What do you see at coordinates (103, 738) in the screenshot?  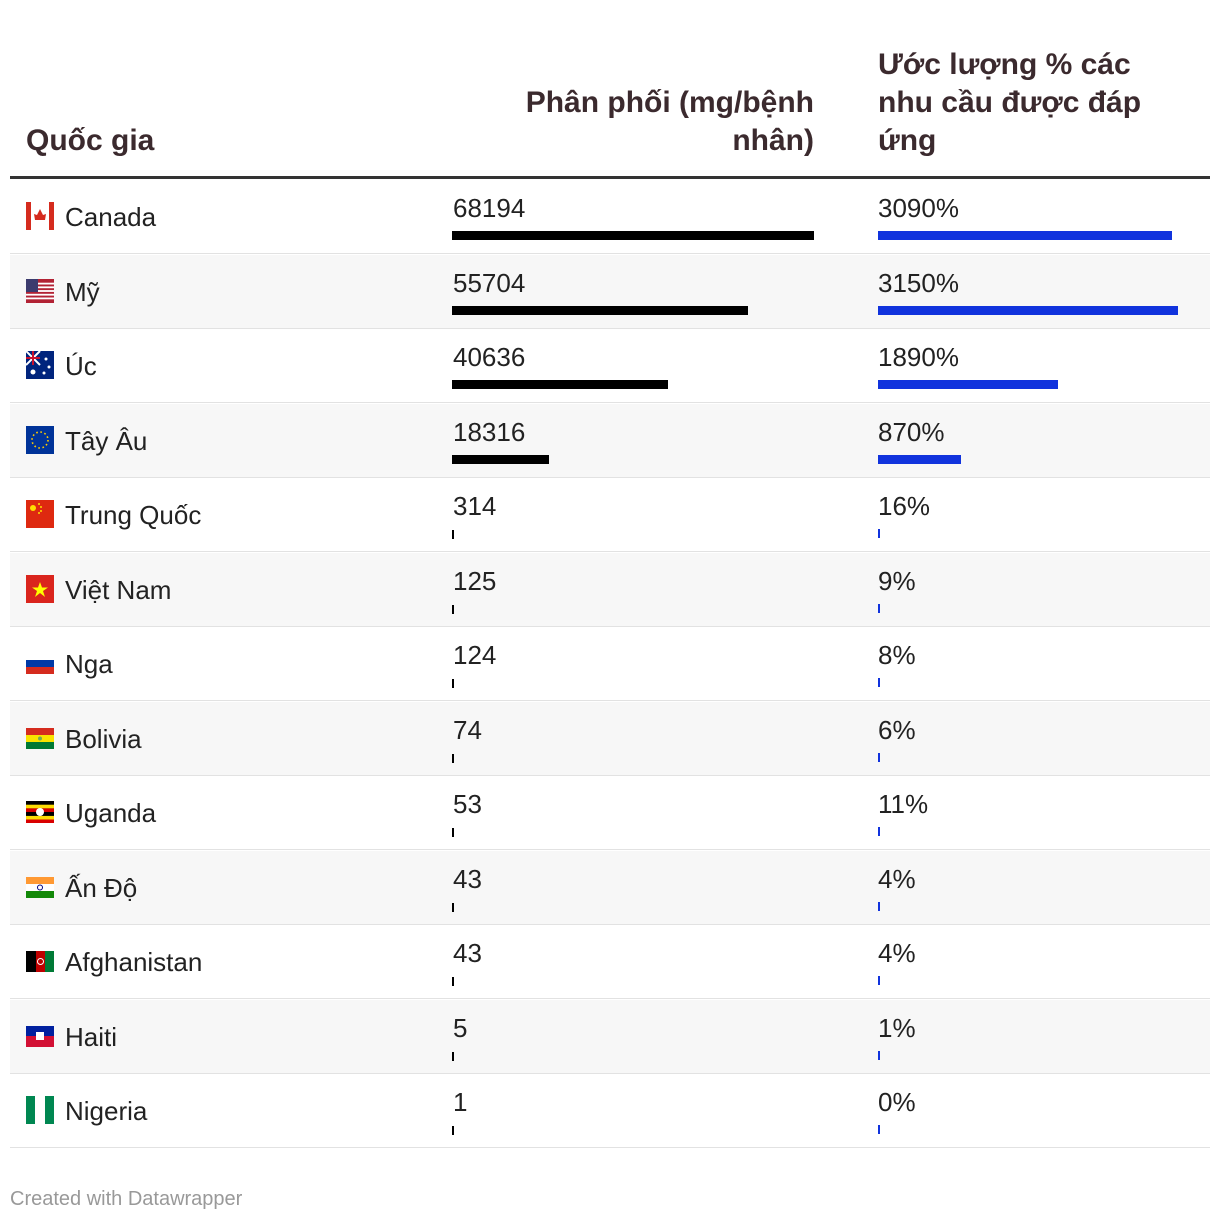 I see `country-name: Bolivia` at bounding box center [103, 738].